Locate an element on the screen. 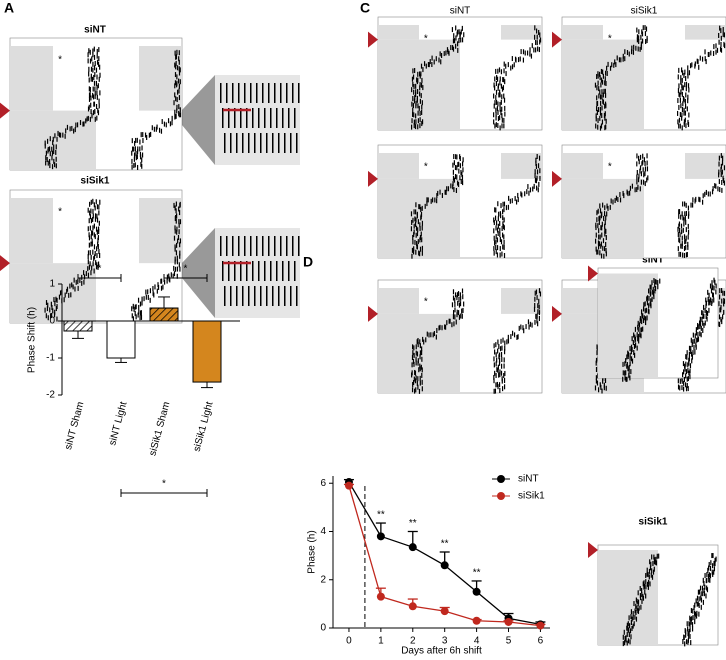  point is located at coordinates (380, 536).